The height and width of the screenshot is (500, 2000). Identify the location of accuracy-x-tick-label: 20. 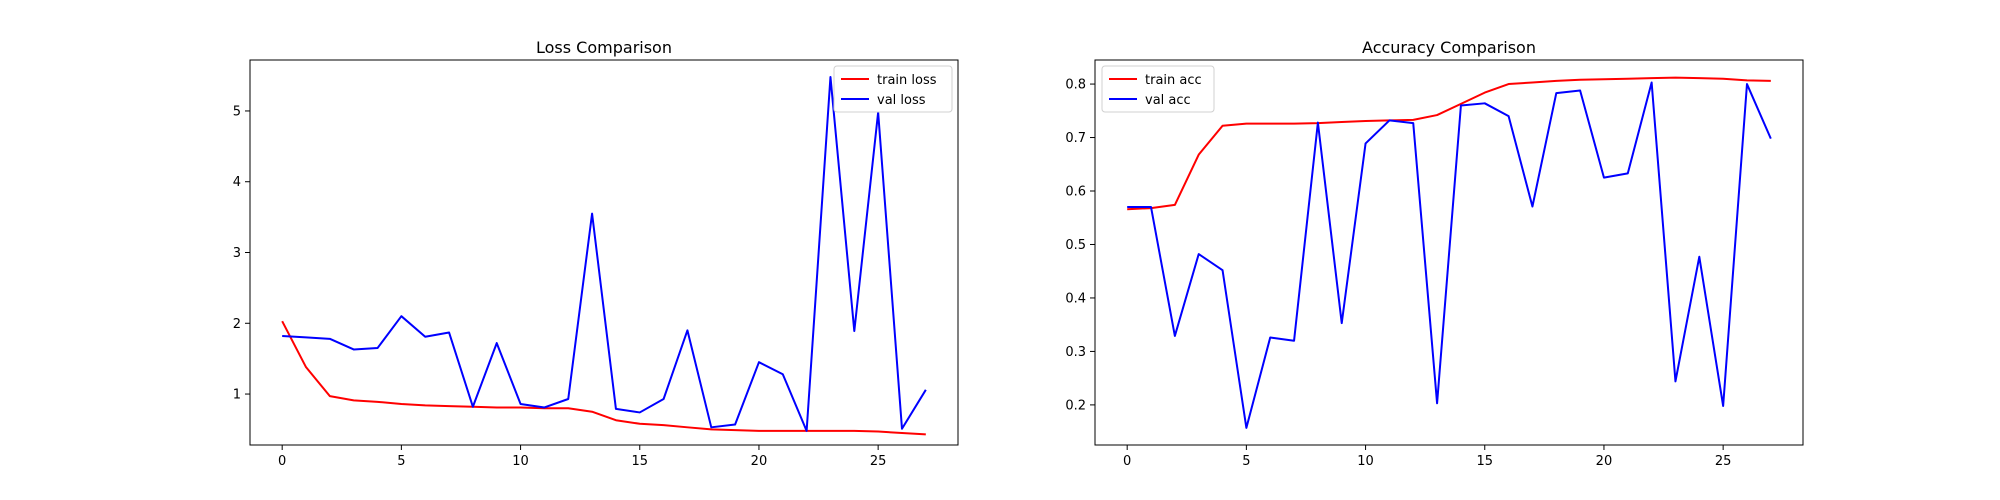
(1604, 461).